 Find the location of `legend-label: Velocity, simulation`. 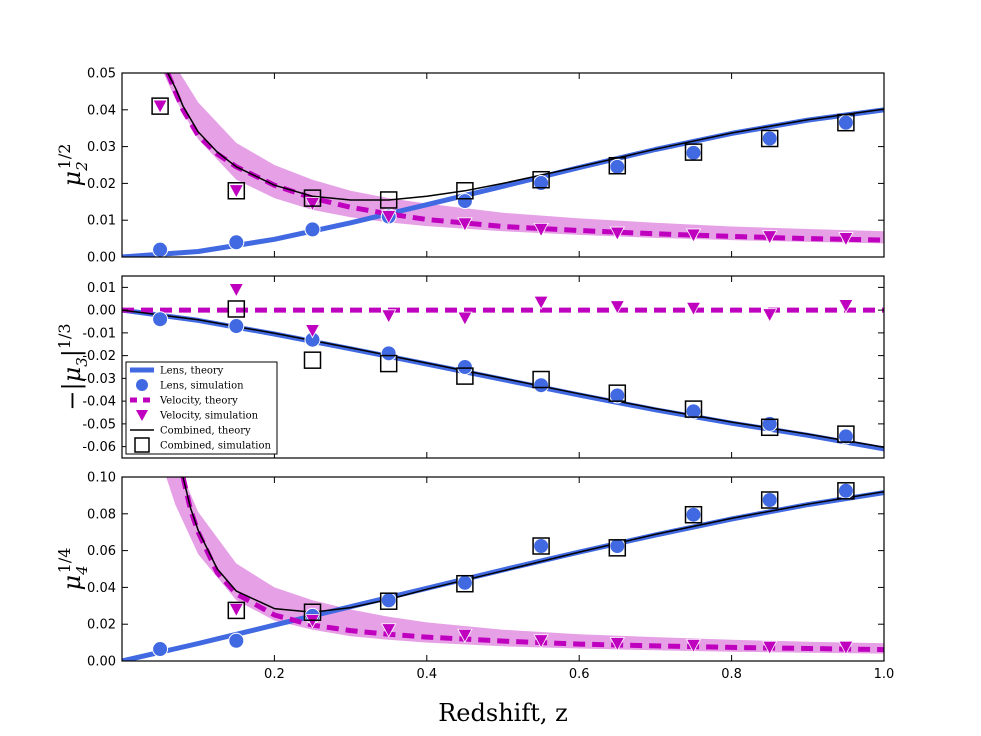

legend-label: Velocity, simulation is located at coordinates (209, 416).